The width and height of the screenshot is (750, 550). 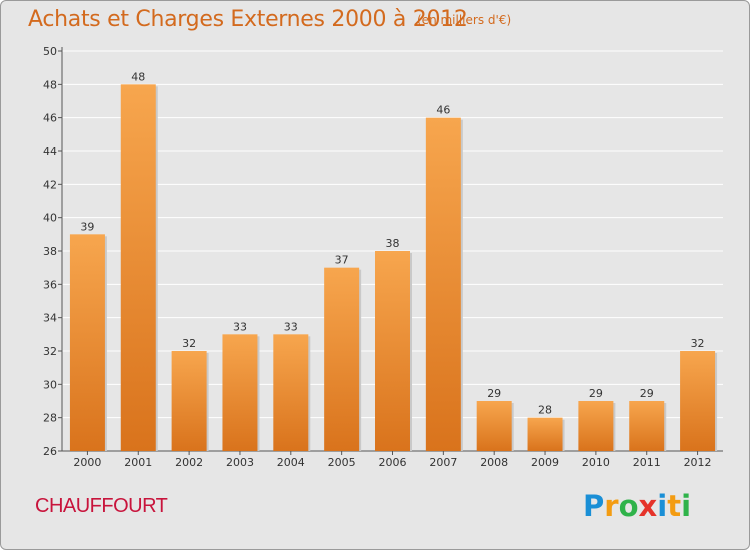 What do you see at coordinates (50, 84) in the screenshot?
I see `y-tick-label: 48` at bounding box center [50, 84].